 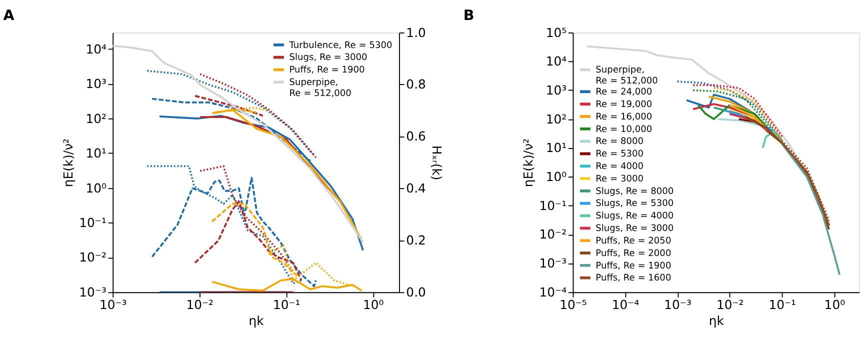 What do you see at coordinates (620, 142) in the screenshot?
I see `legend-label: Re = 8000` at bounding box center [620, 142].